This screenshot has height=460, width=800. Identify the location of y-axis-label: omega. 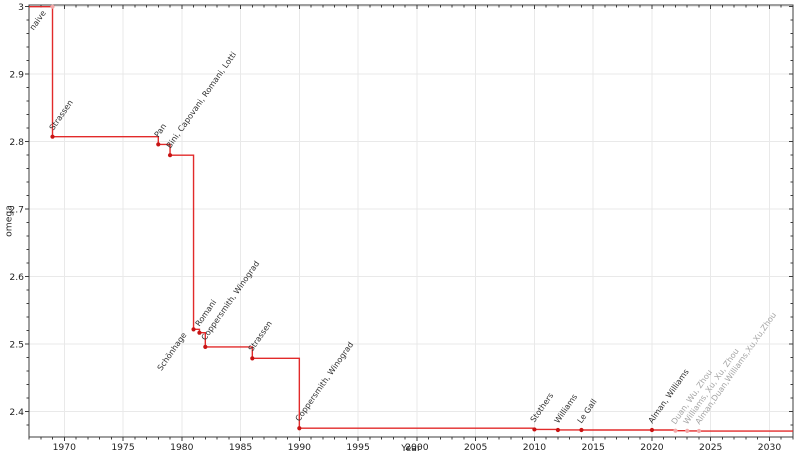
(9, 221).